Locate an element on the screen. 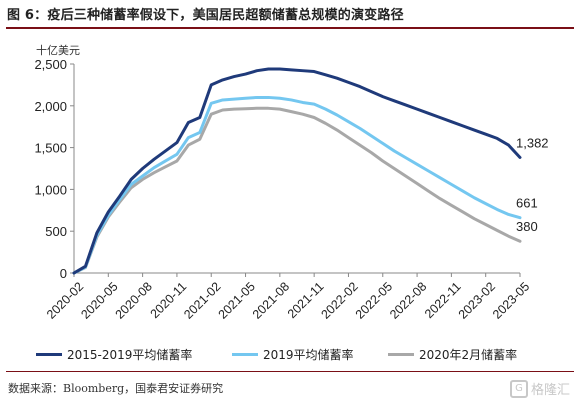 The width and height of the screenshot is (578, 407). legend-item-series-2: 2019平均储蓄率 is located at coordinates (293, 354).